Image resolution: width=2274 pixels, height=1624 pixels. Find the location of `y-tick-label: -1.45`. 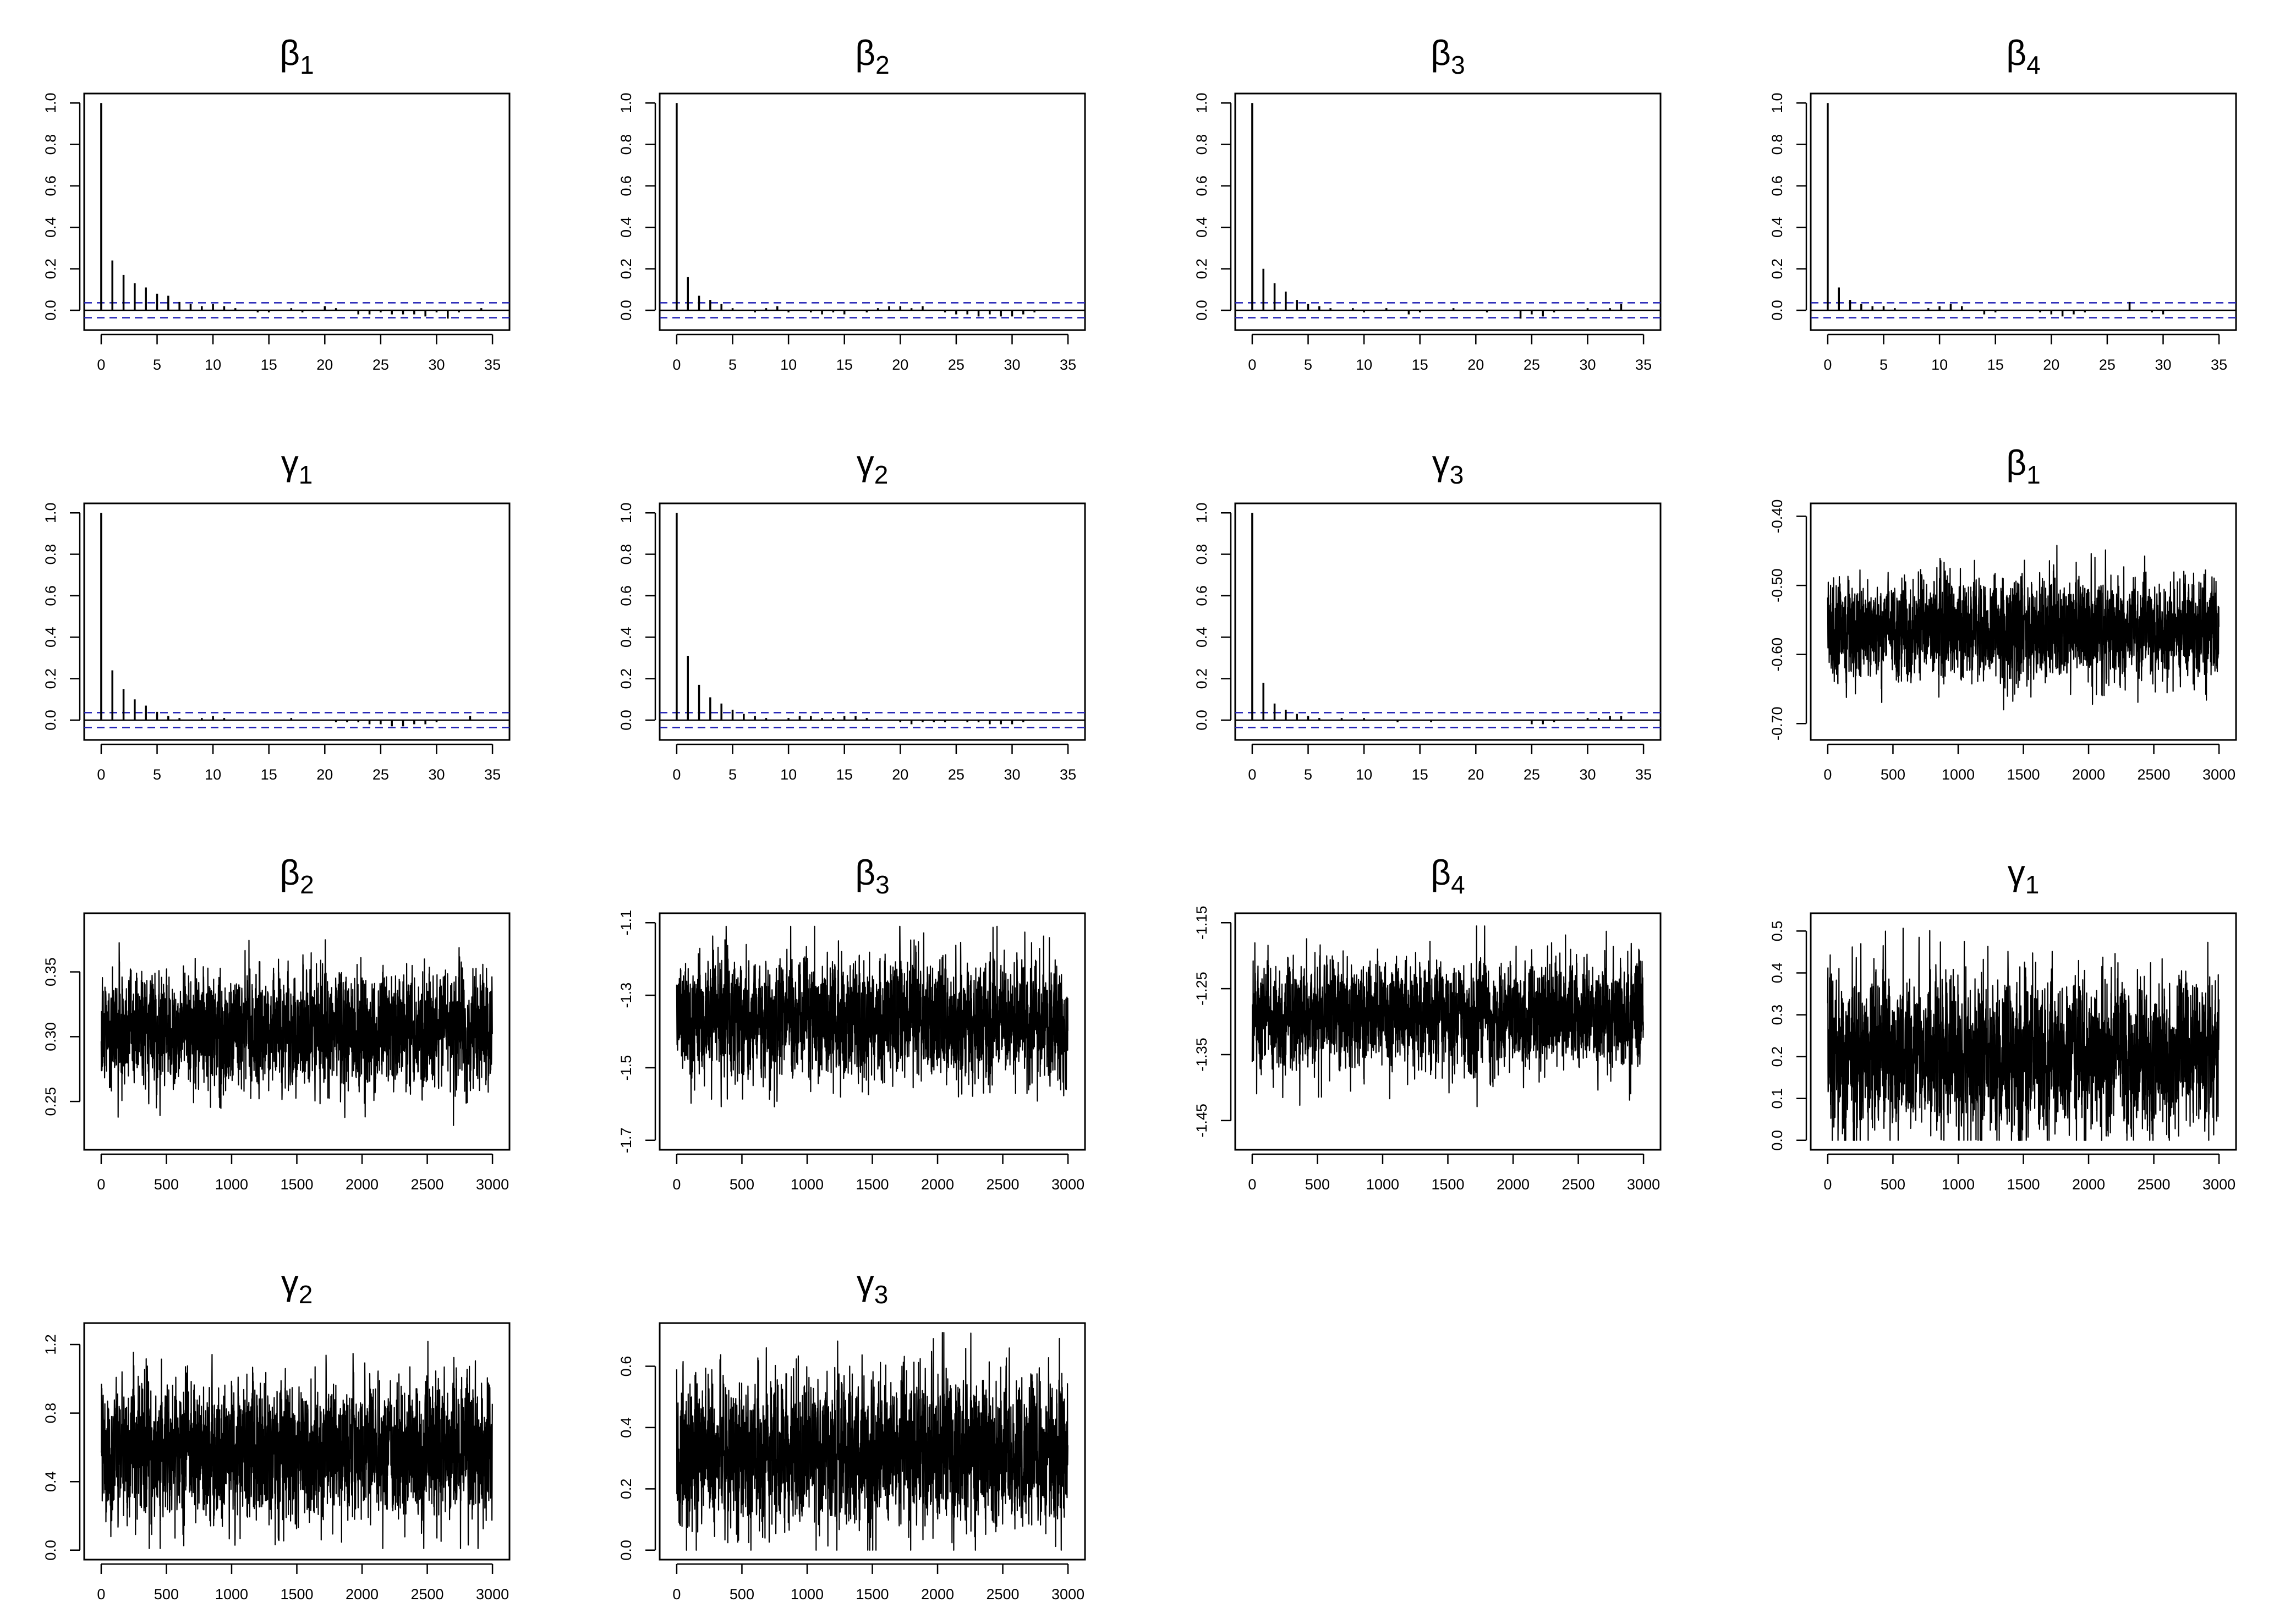

y-tick-label: -1.45 is located at coordinates (1201, 1121).